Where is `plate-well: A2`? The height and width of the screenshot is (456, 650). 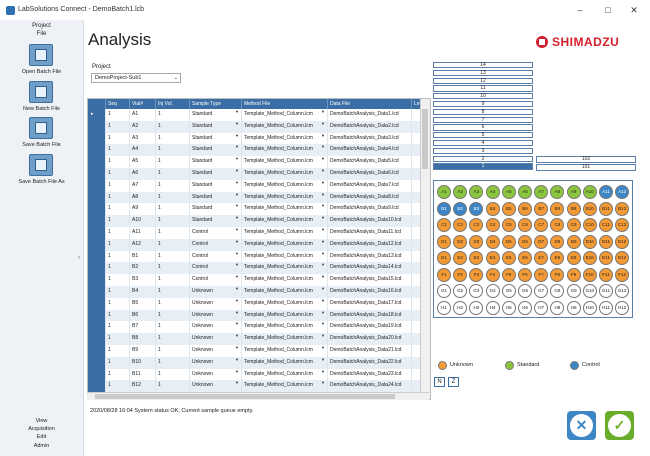
plate-well: A2 is located at coordinates (460, 192).